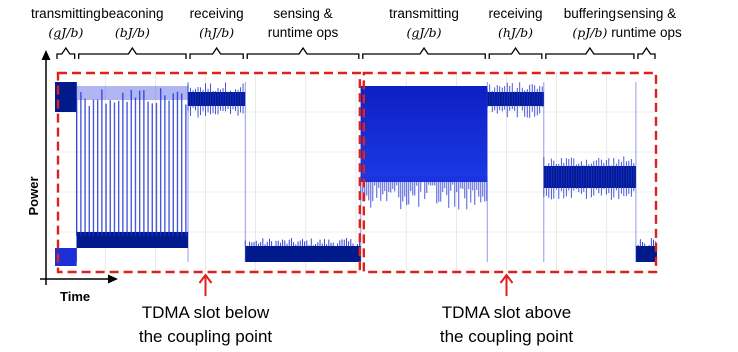 The image size is (738, 352). I want to click on phase-label: buffering, so click(590, 13).